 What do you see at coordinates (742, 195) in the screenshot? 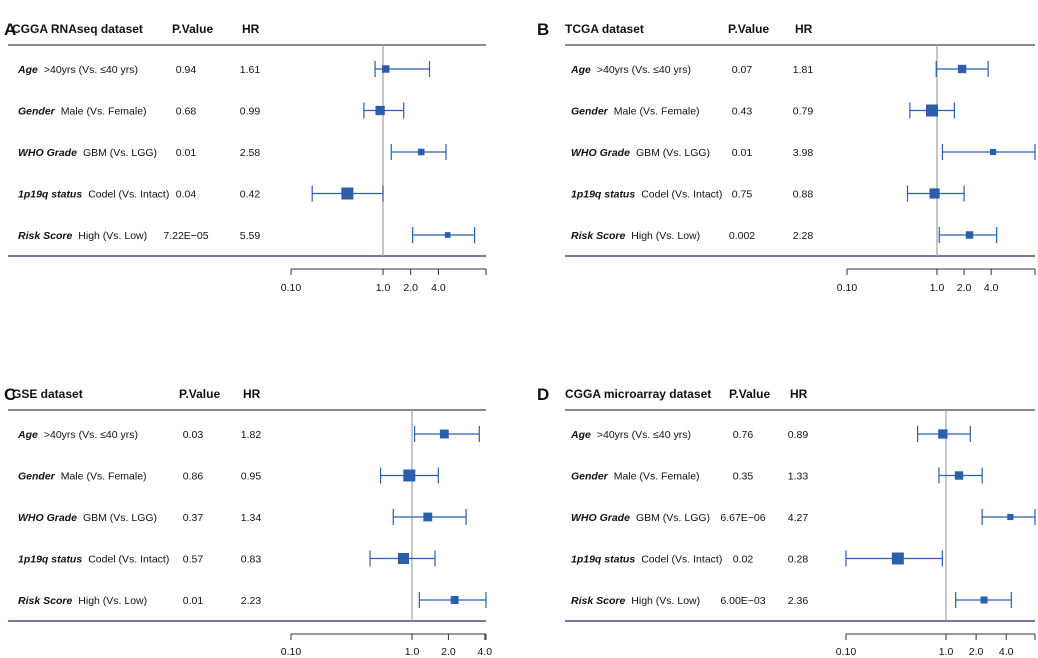
I see `row-pvalue: 0.75` at bounding box center [742, 195].